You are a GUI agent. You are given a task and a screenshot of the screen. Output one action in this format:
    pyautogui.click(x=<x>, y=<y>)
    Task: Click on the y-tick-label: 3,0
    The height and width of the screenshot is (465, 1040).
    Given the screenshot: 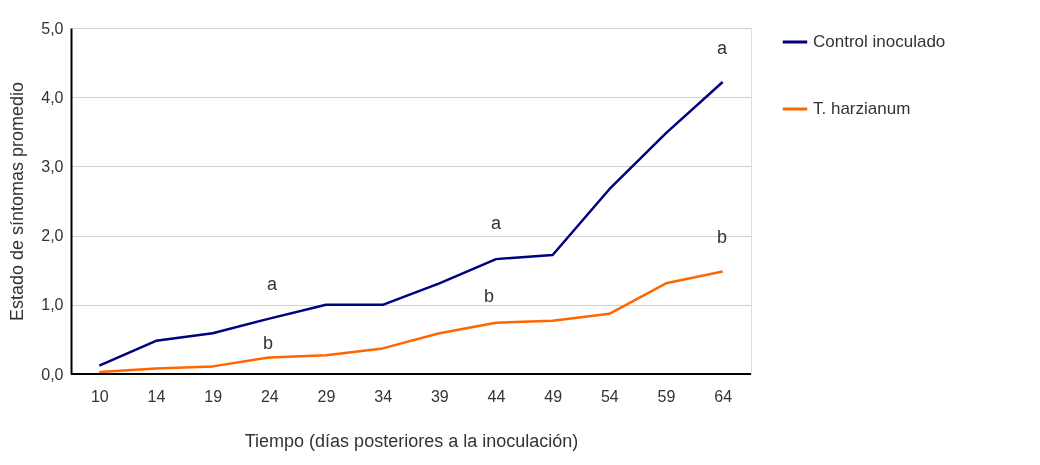 What is the action you would take?
    pyautogui.click(x=52, y=166)
    